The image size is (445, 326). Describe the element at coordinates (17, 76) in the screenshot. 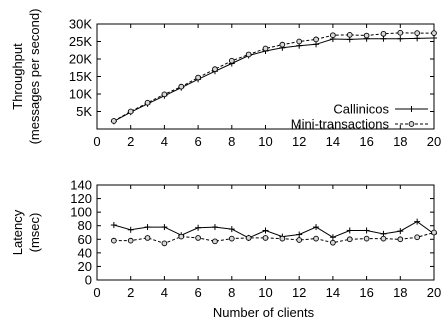

I see `y-axis-title: Throughput` at that location.